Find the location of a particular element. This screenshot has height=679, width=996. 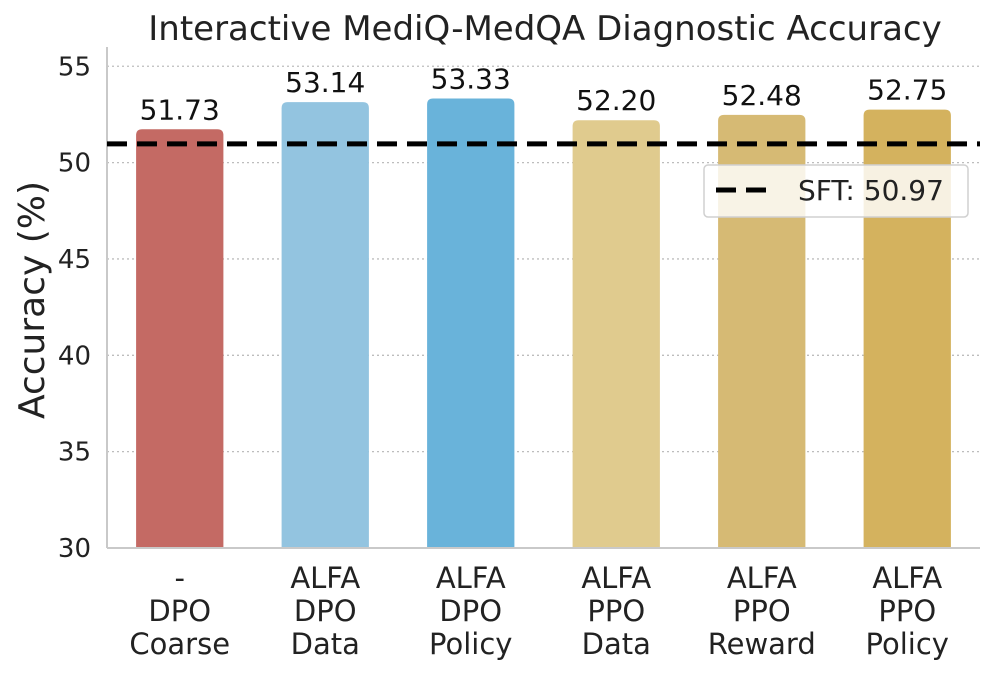

x-tick-label: Coarse is located at coordinates (179, 644).